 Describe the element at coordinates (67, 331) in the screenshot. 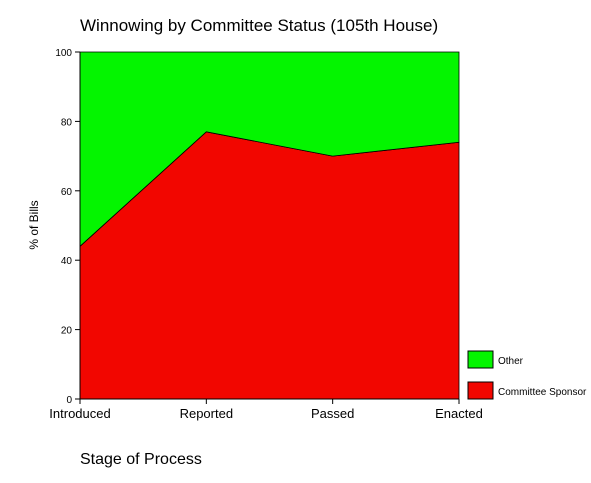

I see `y-tick-label: 20` at that location.